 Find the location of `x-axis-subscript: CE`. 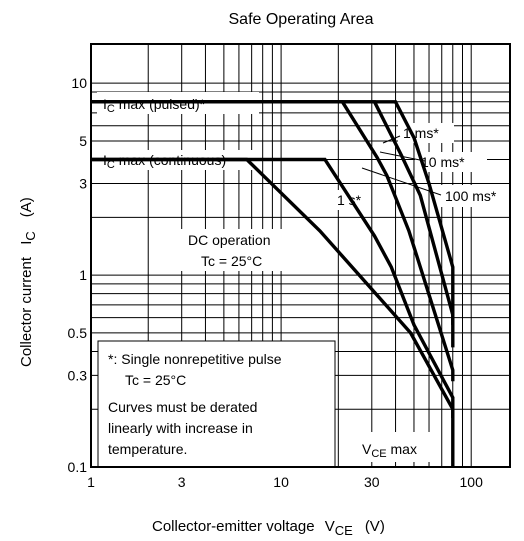

x-axis-subscript: CE is located at coordinates (344, 530).